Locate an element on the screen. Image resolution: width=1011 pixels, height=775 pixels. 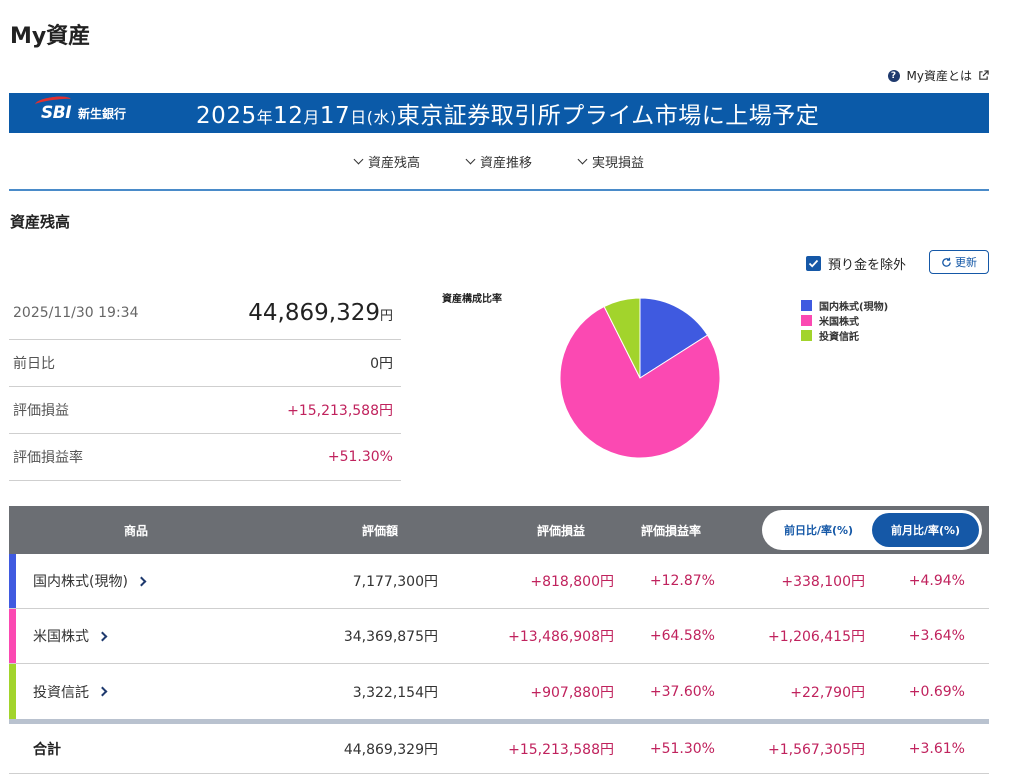
pie-legend: 国内株式(現物) 米国株式 投資信託 is located at coordinates (844, 320).